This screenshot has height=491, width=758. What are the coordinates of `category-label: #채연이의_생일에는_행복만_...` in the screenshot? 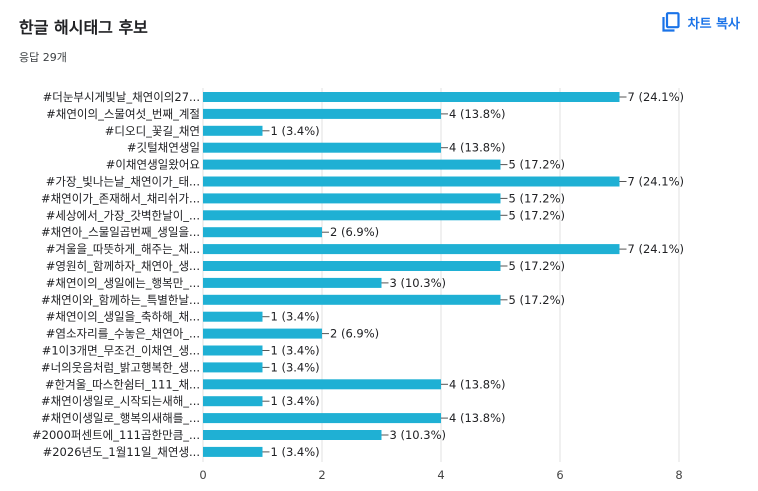 It's located at (123, 283).